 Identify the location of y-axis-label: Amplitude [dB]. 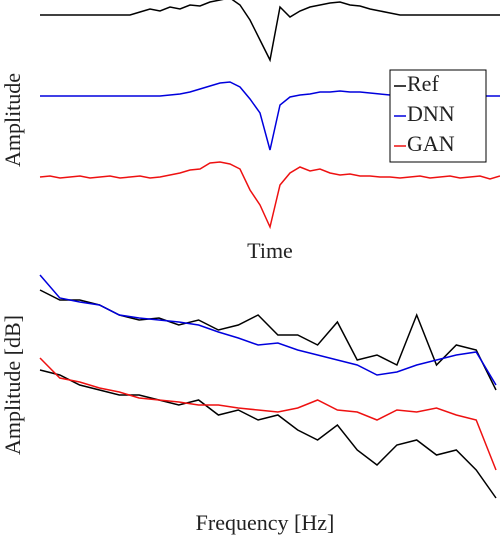
(12, 385).